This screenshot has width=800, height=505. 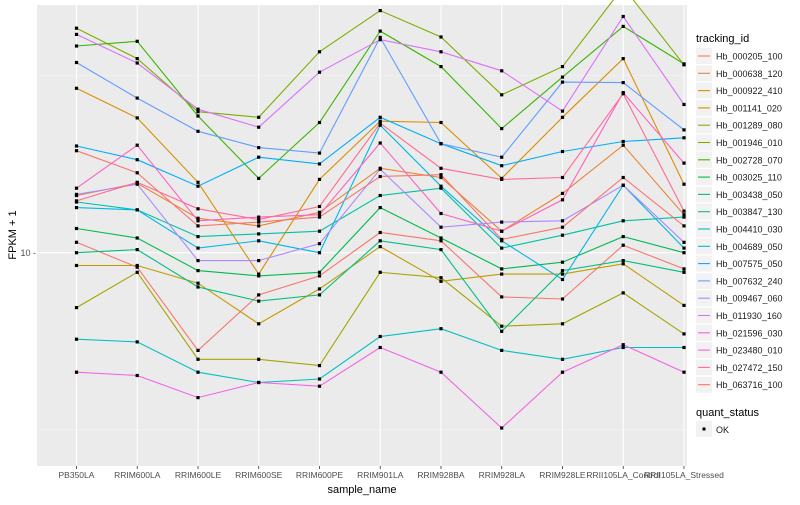 I want to click on legend-item: Hb_009467_060, so click(x=739, y=298).